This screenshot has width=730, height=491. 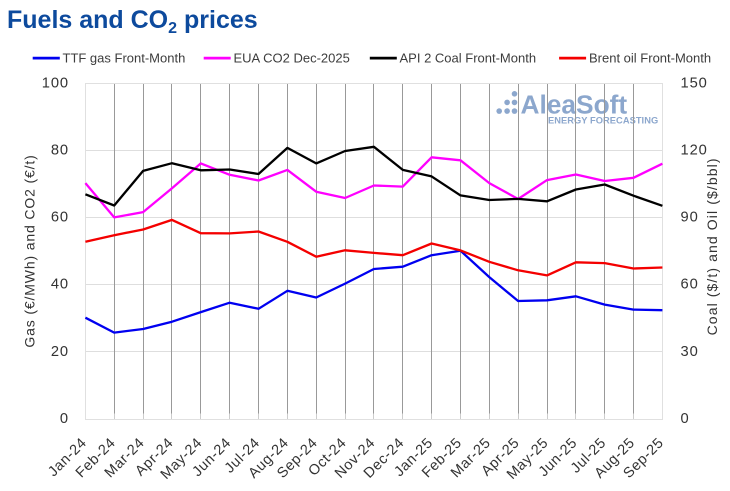 What do you see at coordinates (694, 151) in the screenshot?
I see `svg-text: 120` at bounding box center [694, 151].